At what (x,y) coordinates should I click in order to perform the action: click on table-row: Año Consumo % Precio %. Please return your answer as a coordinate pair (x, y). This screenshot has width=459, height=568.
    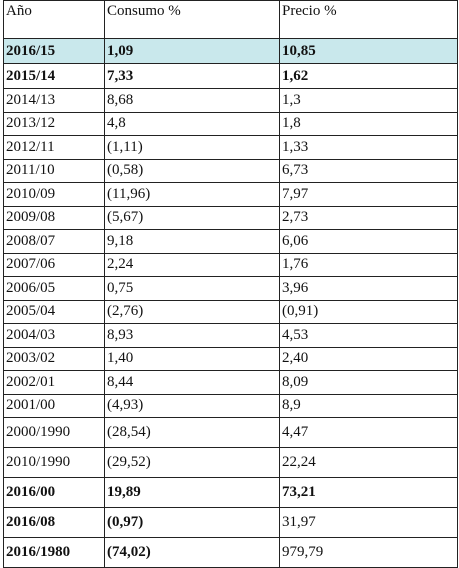
    Looking at the image, I should click on (230, 19).